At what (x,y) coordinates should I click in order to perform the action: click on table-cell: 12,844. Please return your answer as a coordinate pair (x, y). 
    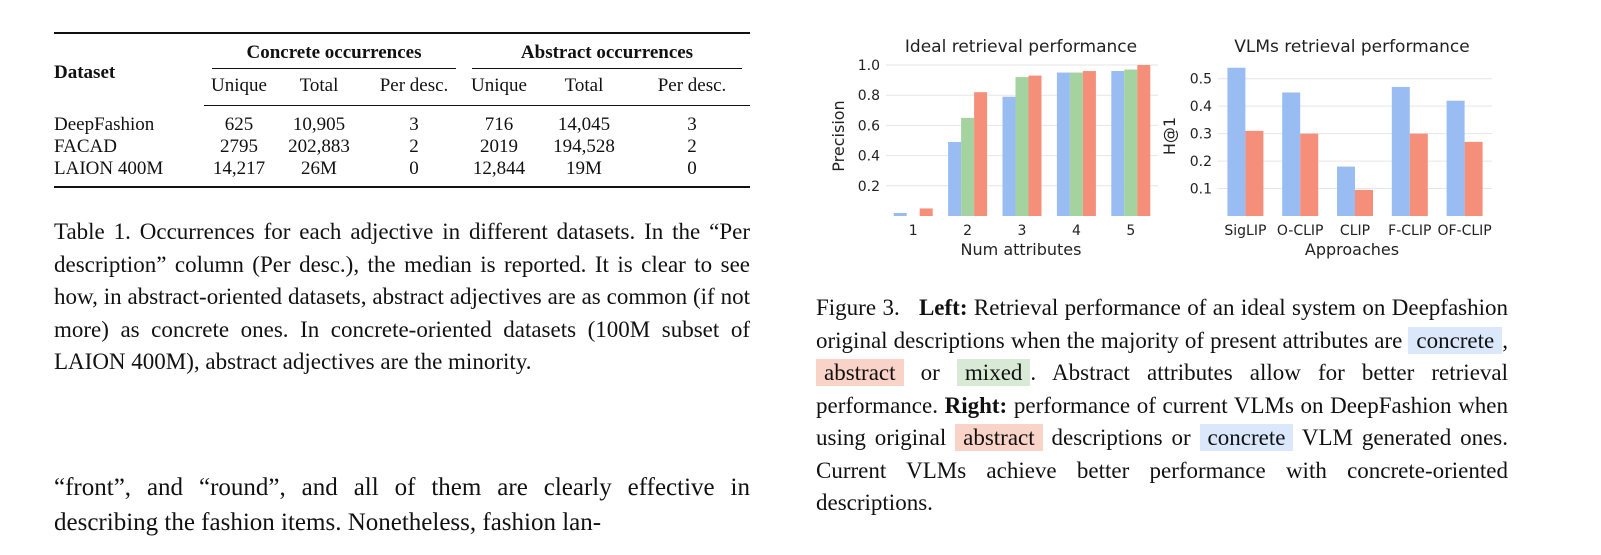
    Looking at the image, I should click on (499, 173).